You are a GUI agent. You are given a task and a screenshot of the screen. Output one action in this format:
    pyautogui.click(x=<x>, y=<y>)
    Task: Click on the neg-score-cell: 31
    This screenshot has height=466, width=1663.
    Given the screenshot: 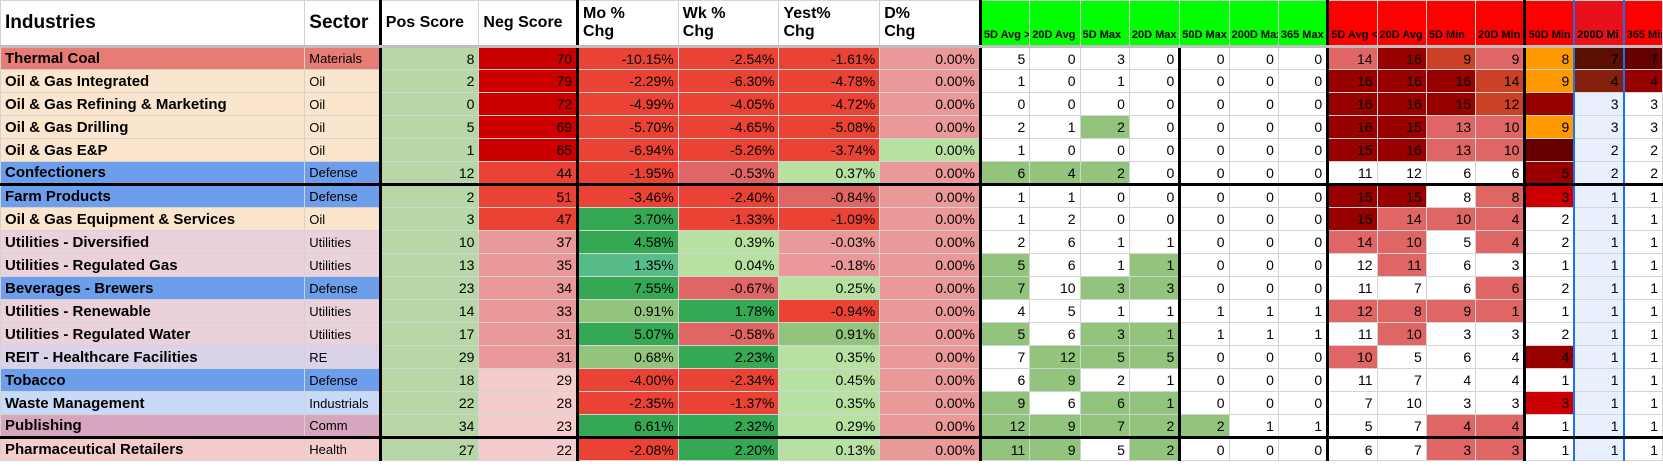 What is the action you would take?
    pyautogui.click(x=529, y=357)
    